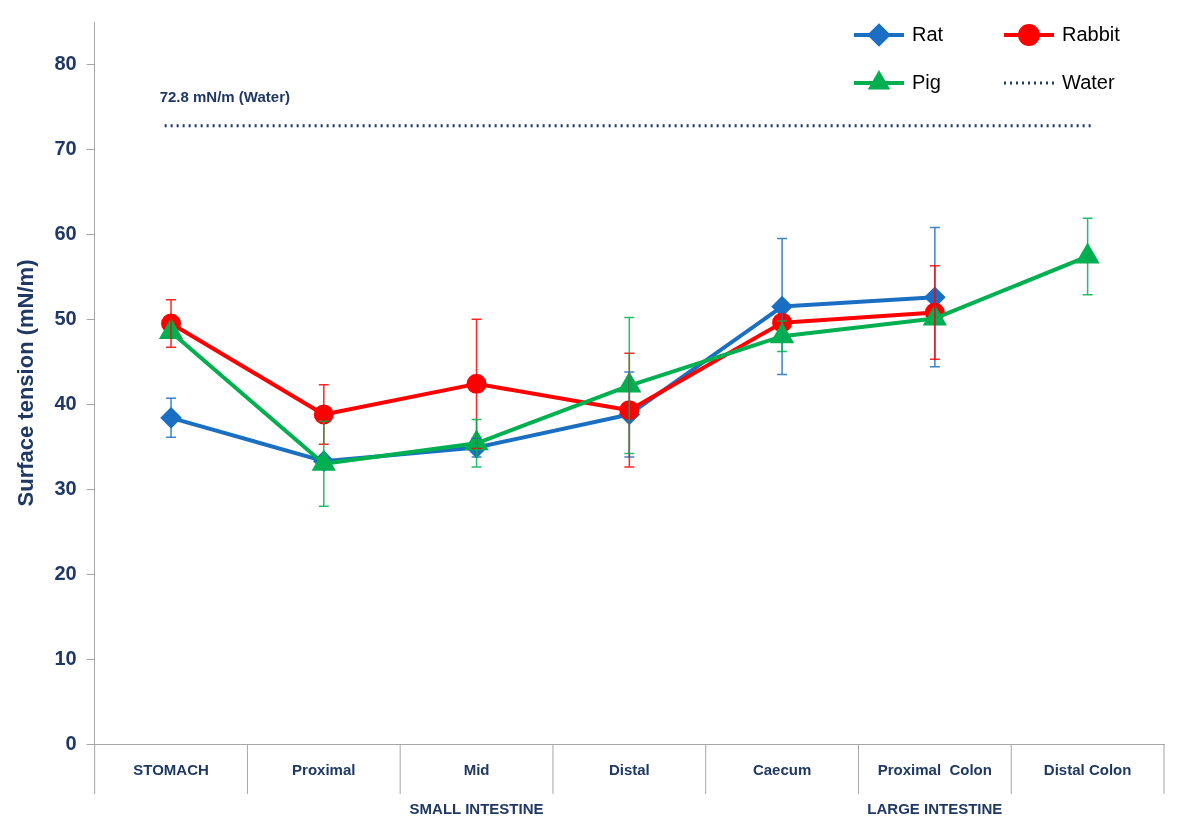  I want to click on x-tick-label: Distal, so click(629, 770).